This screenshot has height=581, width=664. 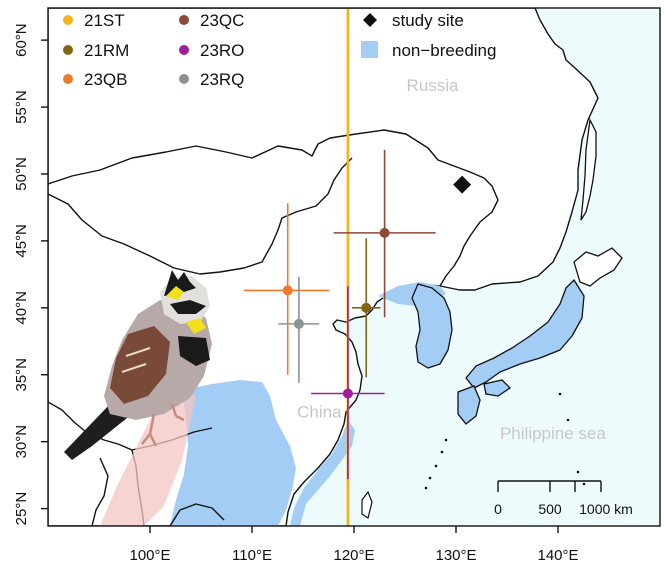 I want to click on legend-label-non-breeding: non−breeding, so click(x=444, y=50).